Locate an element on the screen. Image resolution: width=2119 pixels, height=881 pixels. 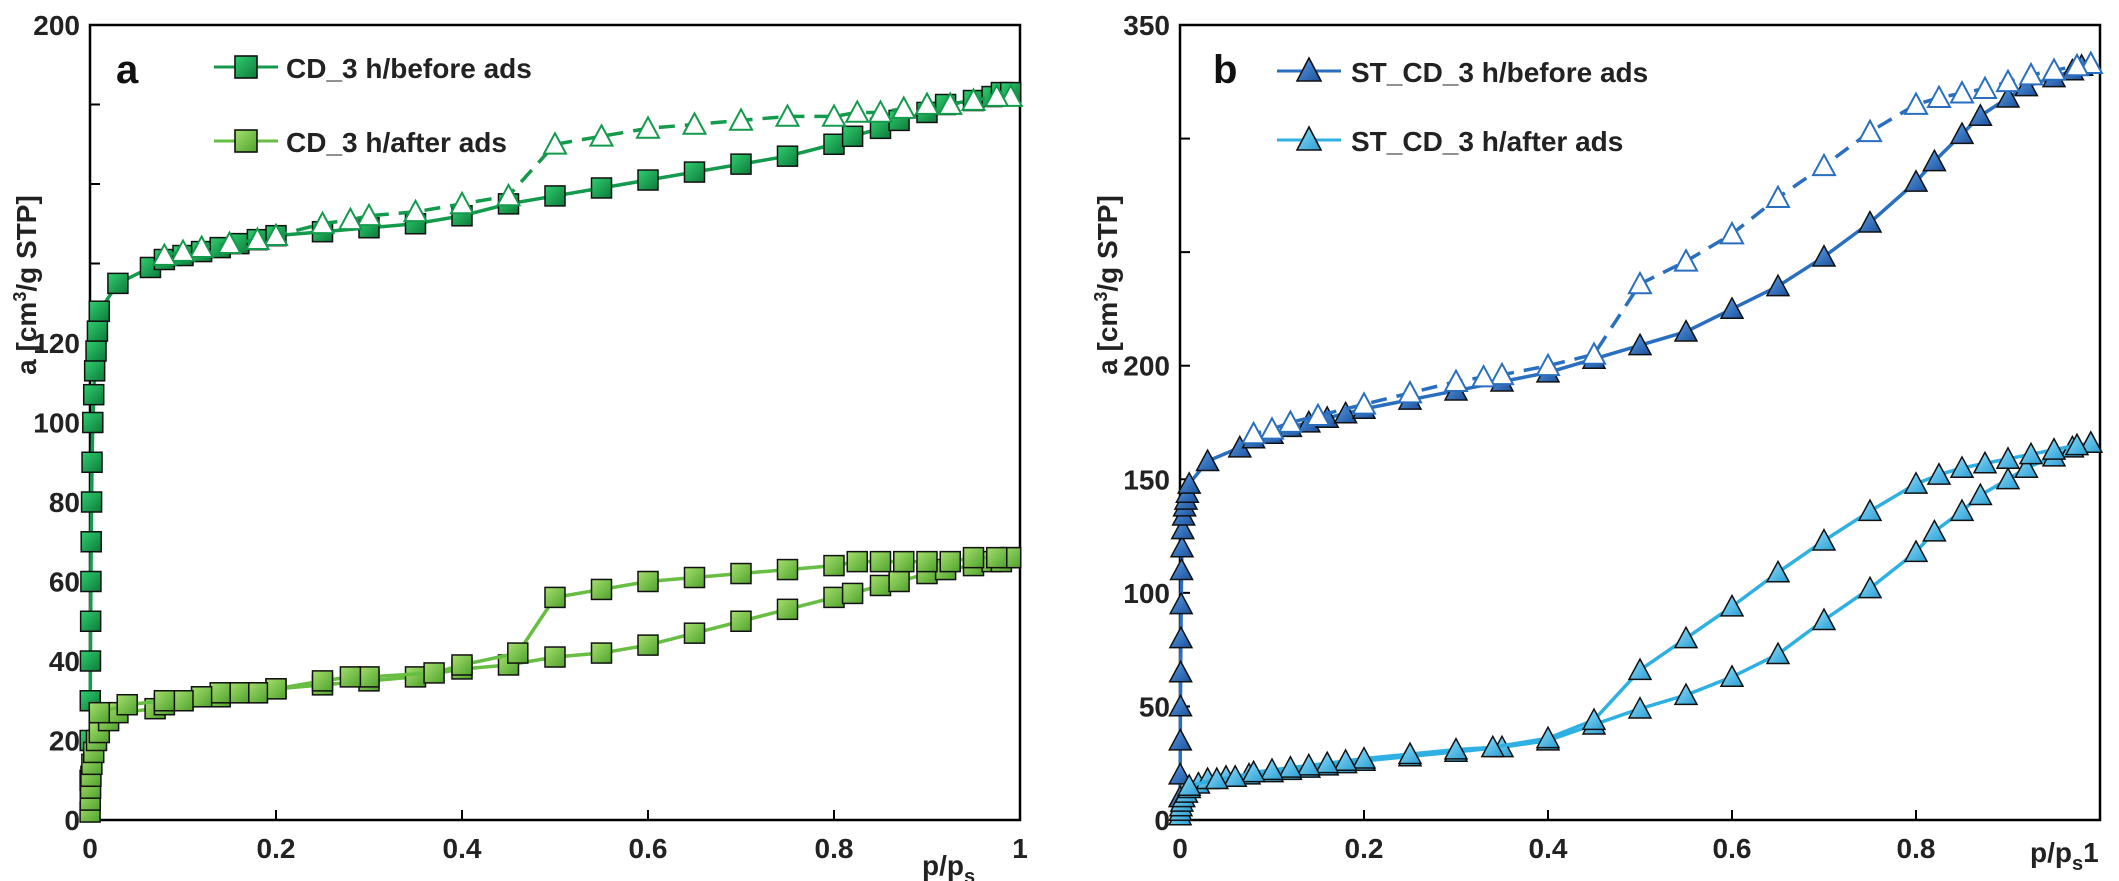
panel-a-y-label: a [cm3/g STP] is located at coordinates (26, 285).